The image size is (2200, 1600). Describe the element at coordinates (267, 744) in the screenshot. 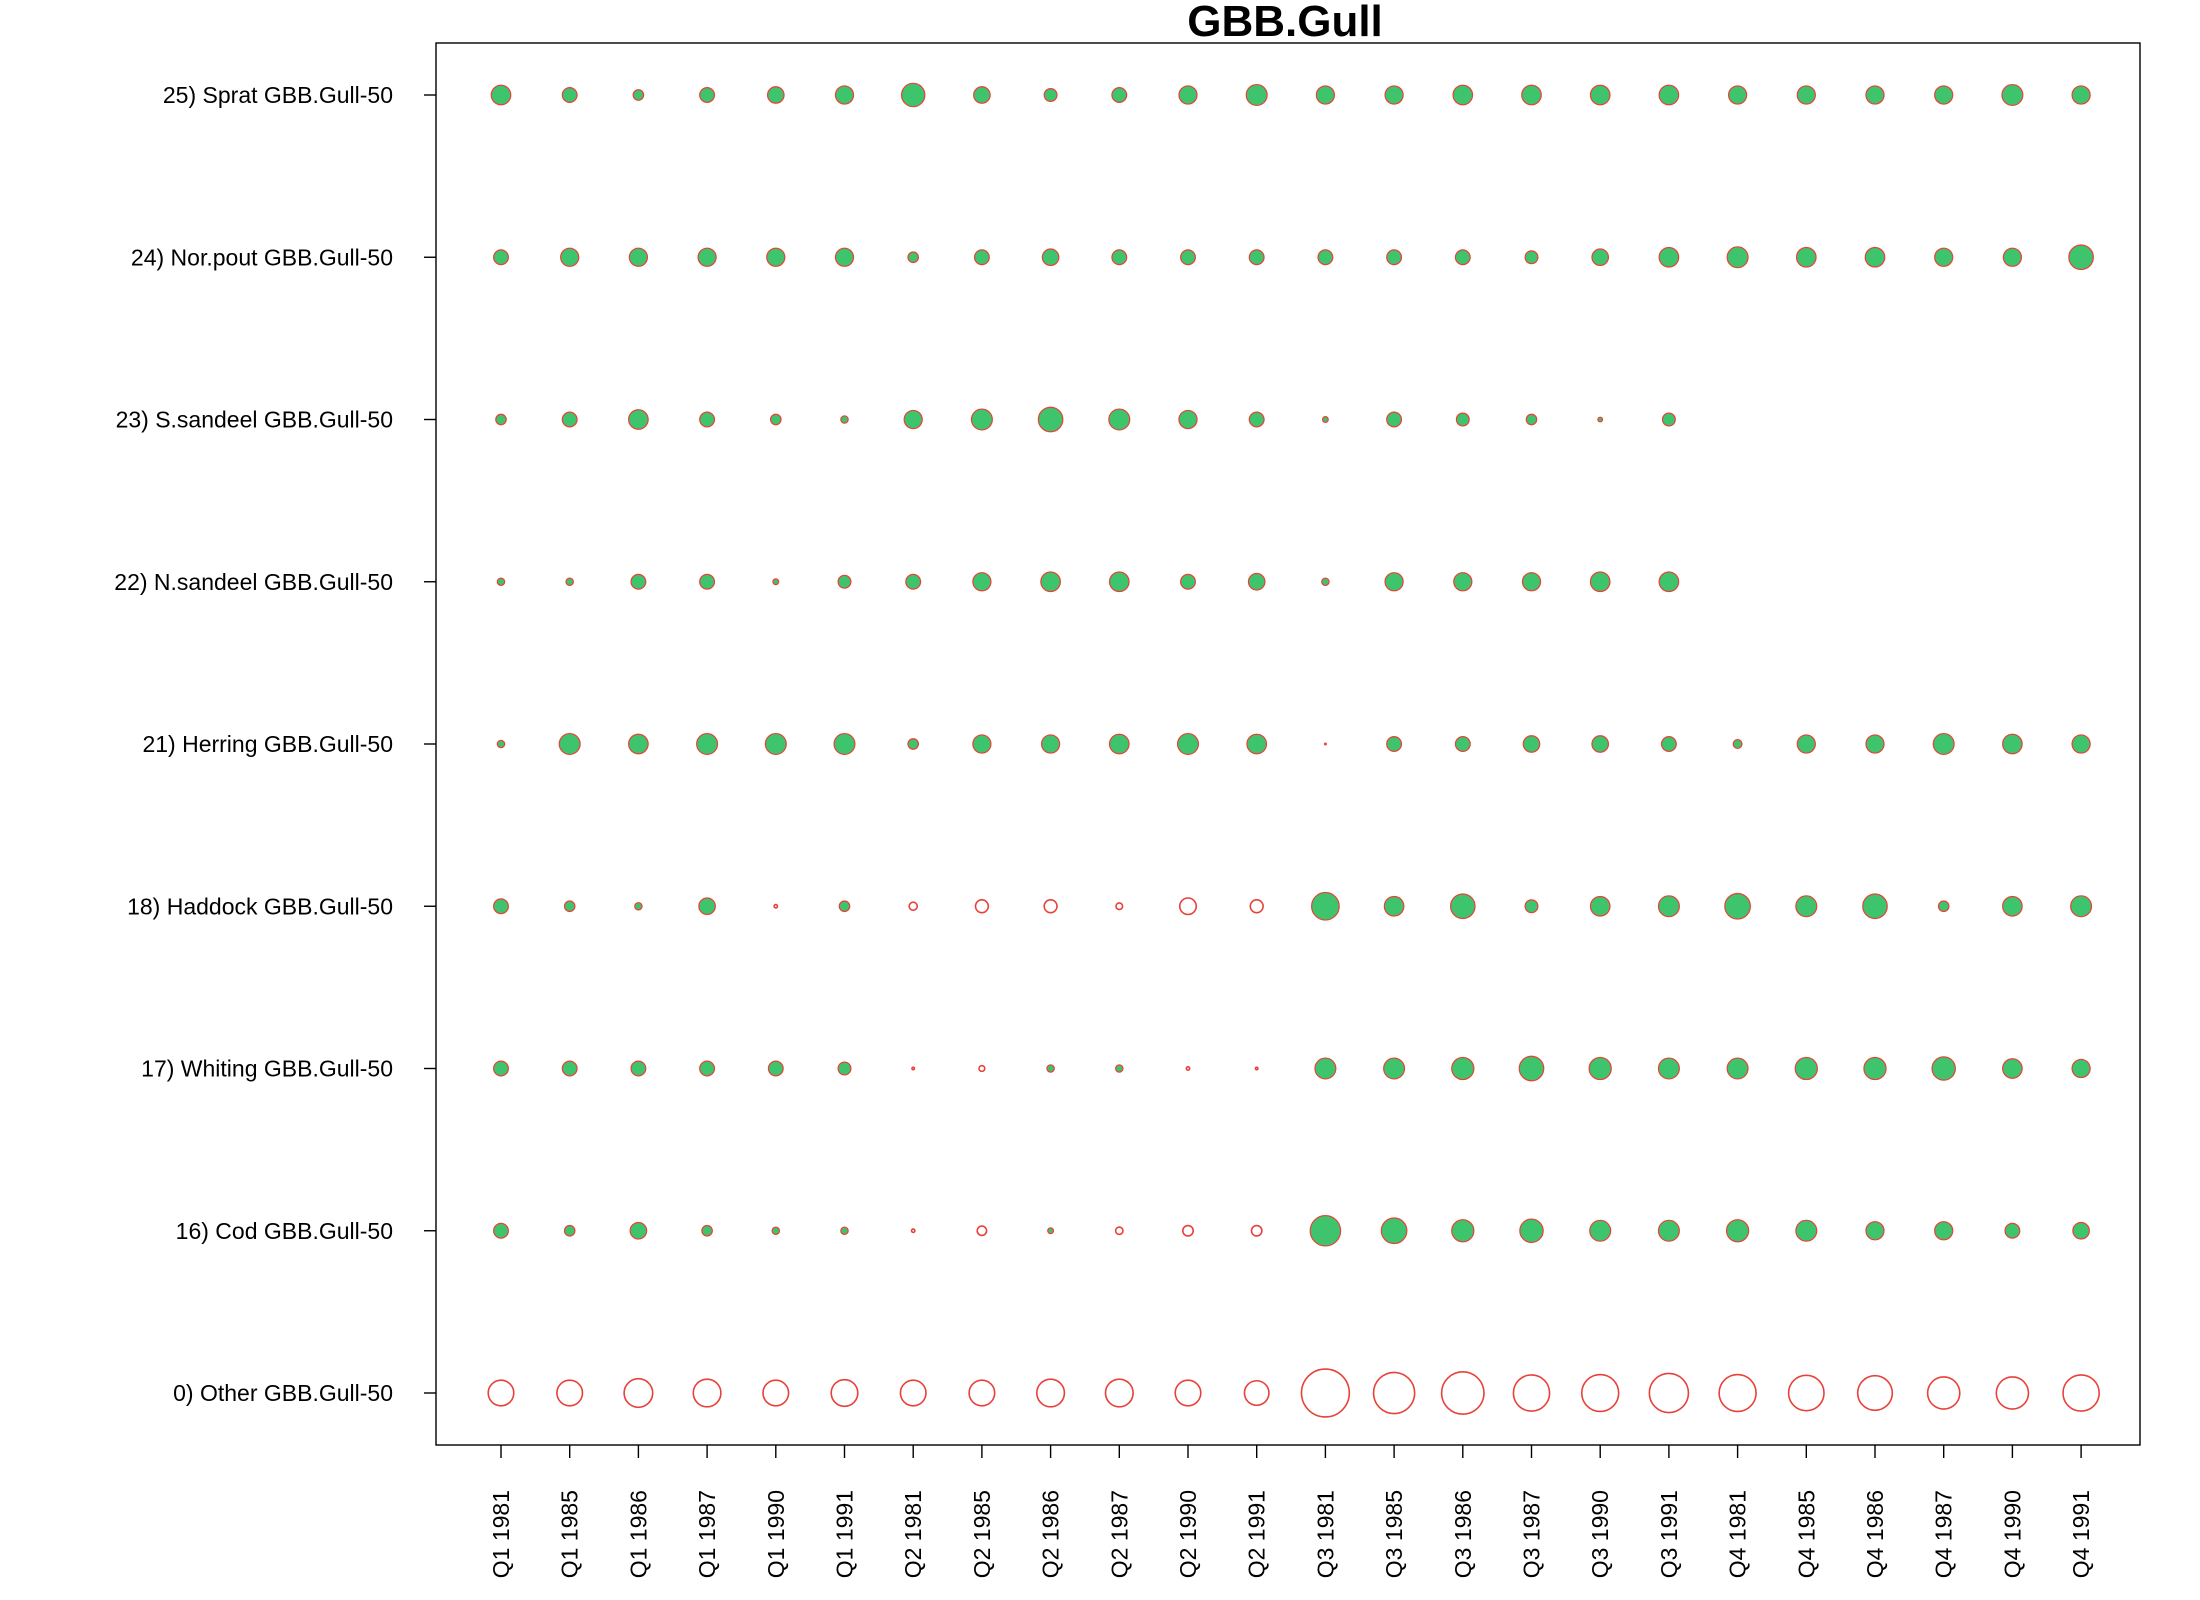

I see `y-tick-label: 21) Herring GBB.Gull-50` at that location.